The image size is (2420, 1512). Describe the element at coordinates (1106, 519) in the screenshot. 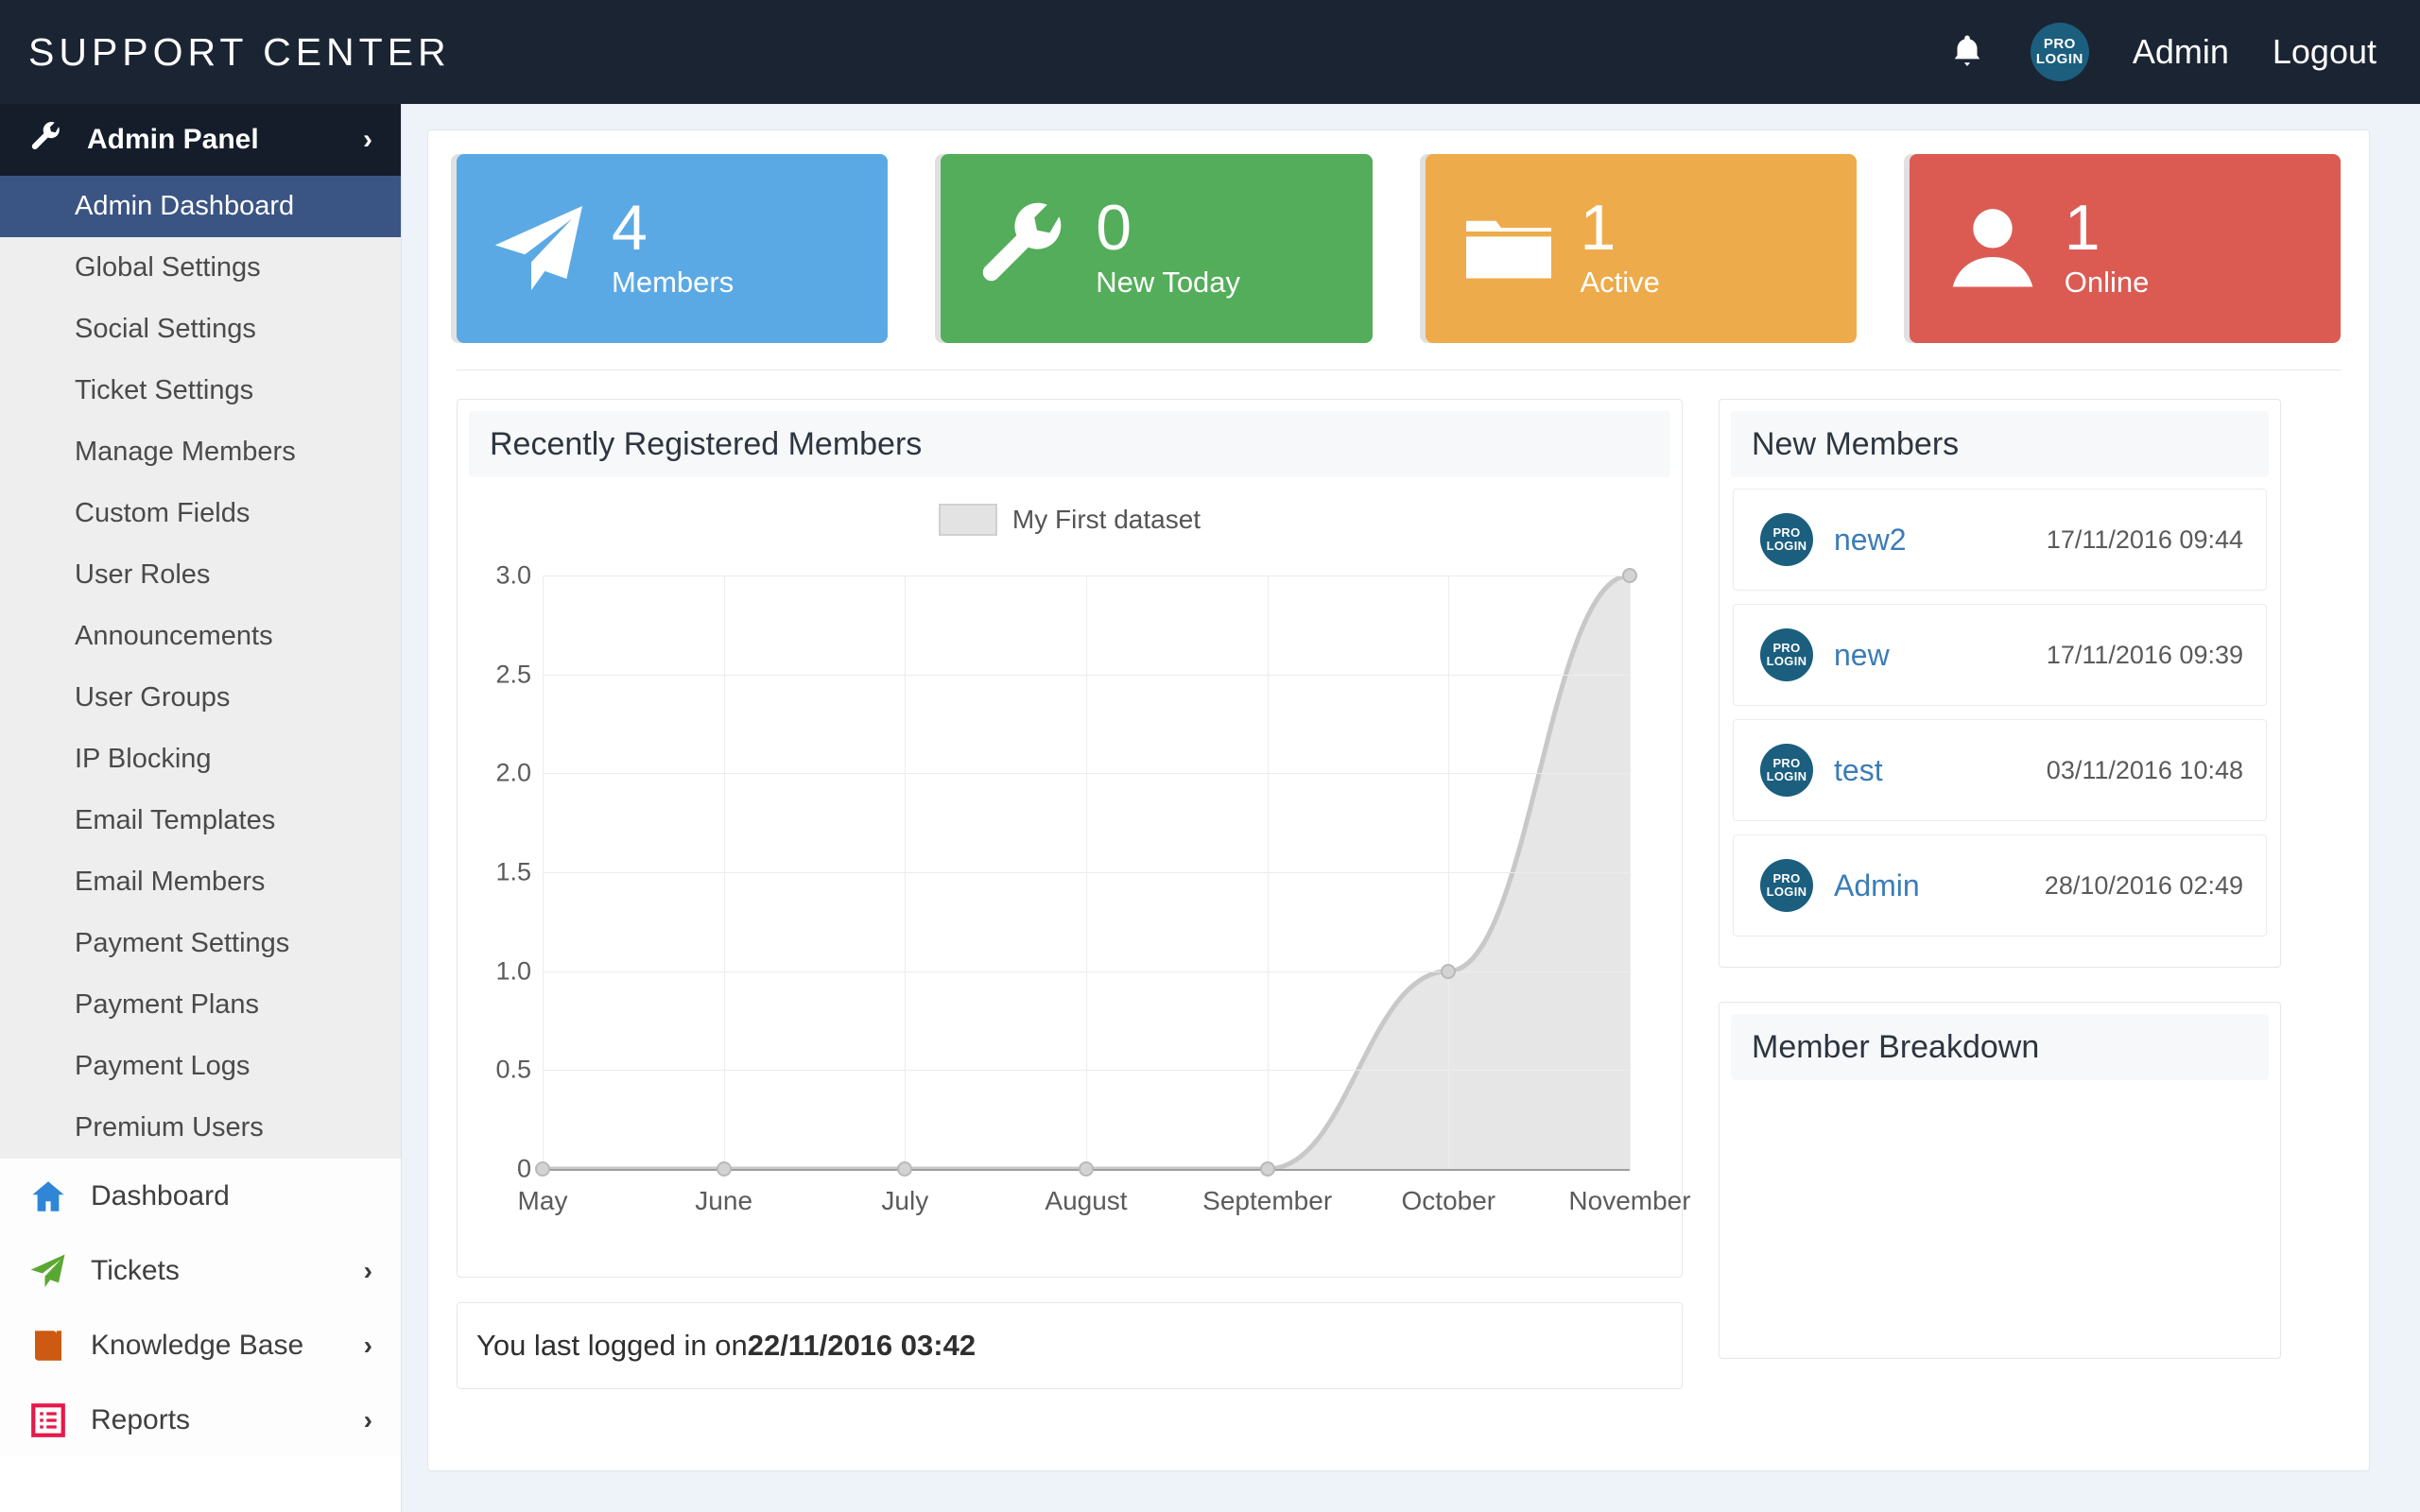

I see `legend-label: My First dataset` at that location.